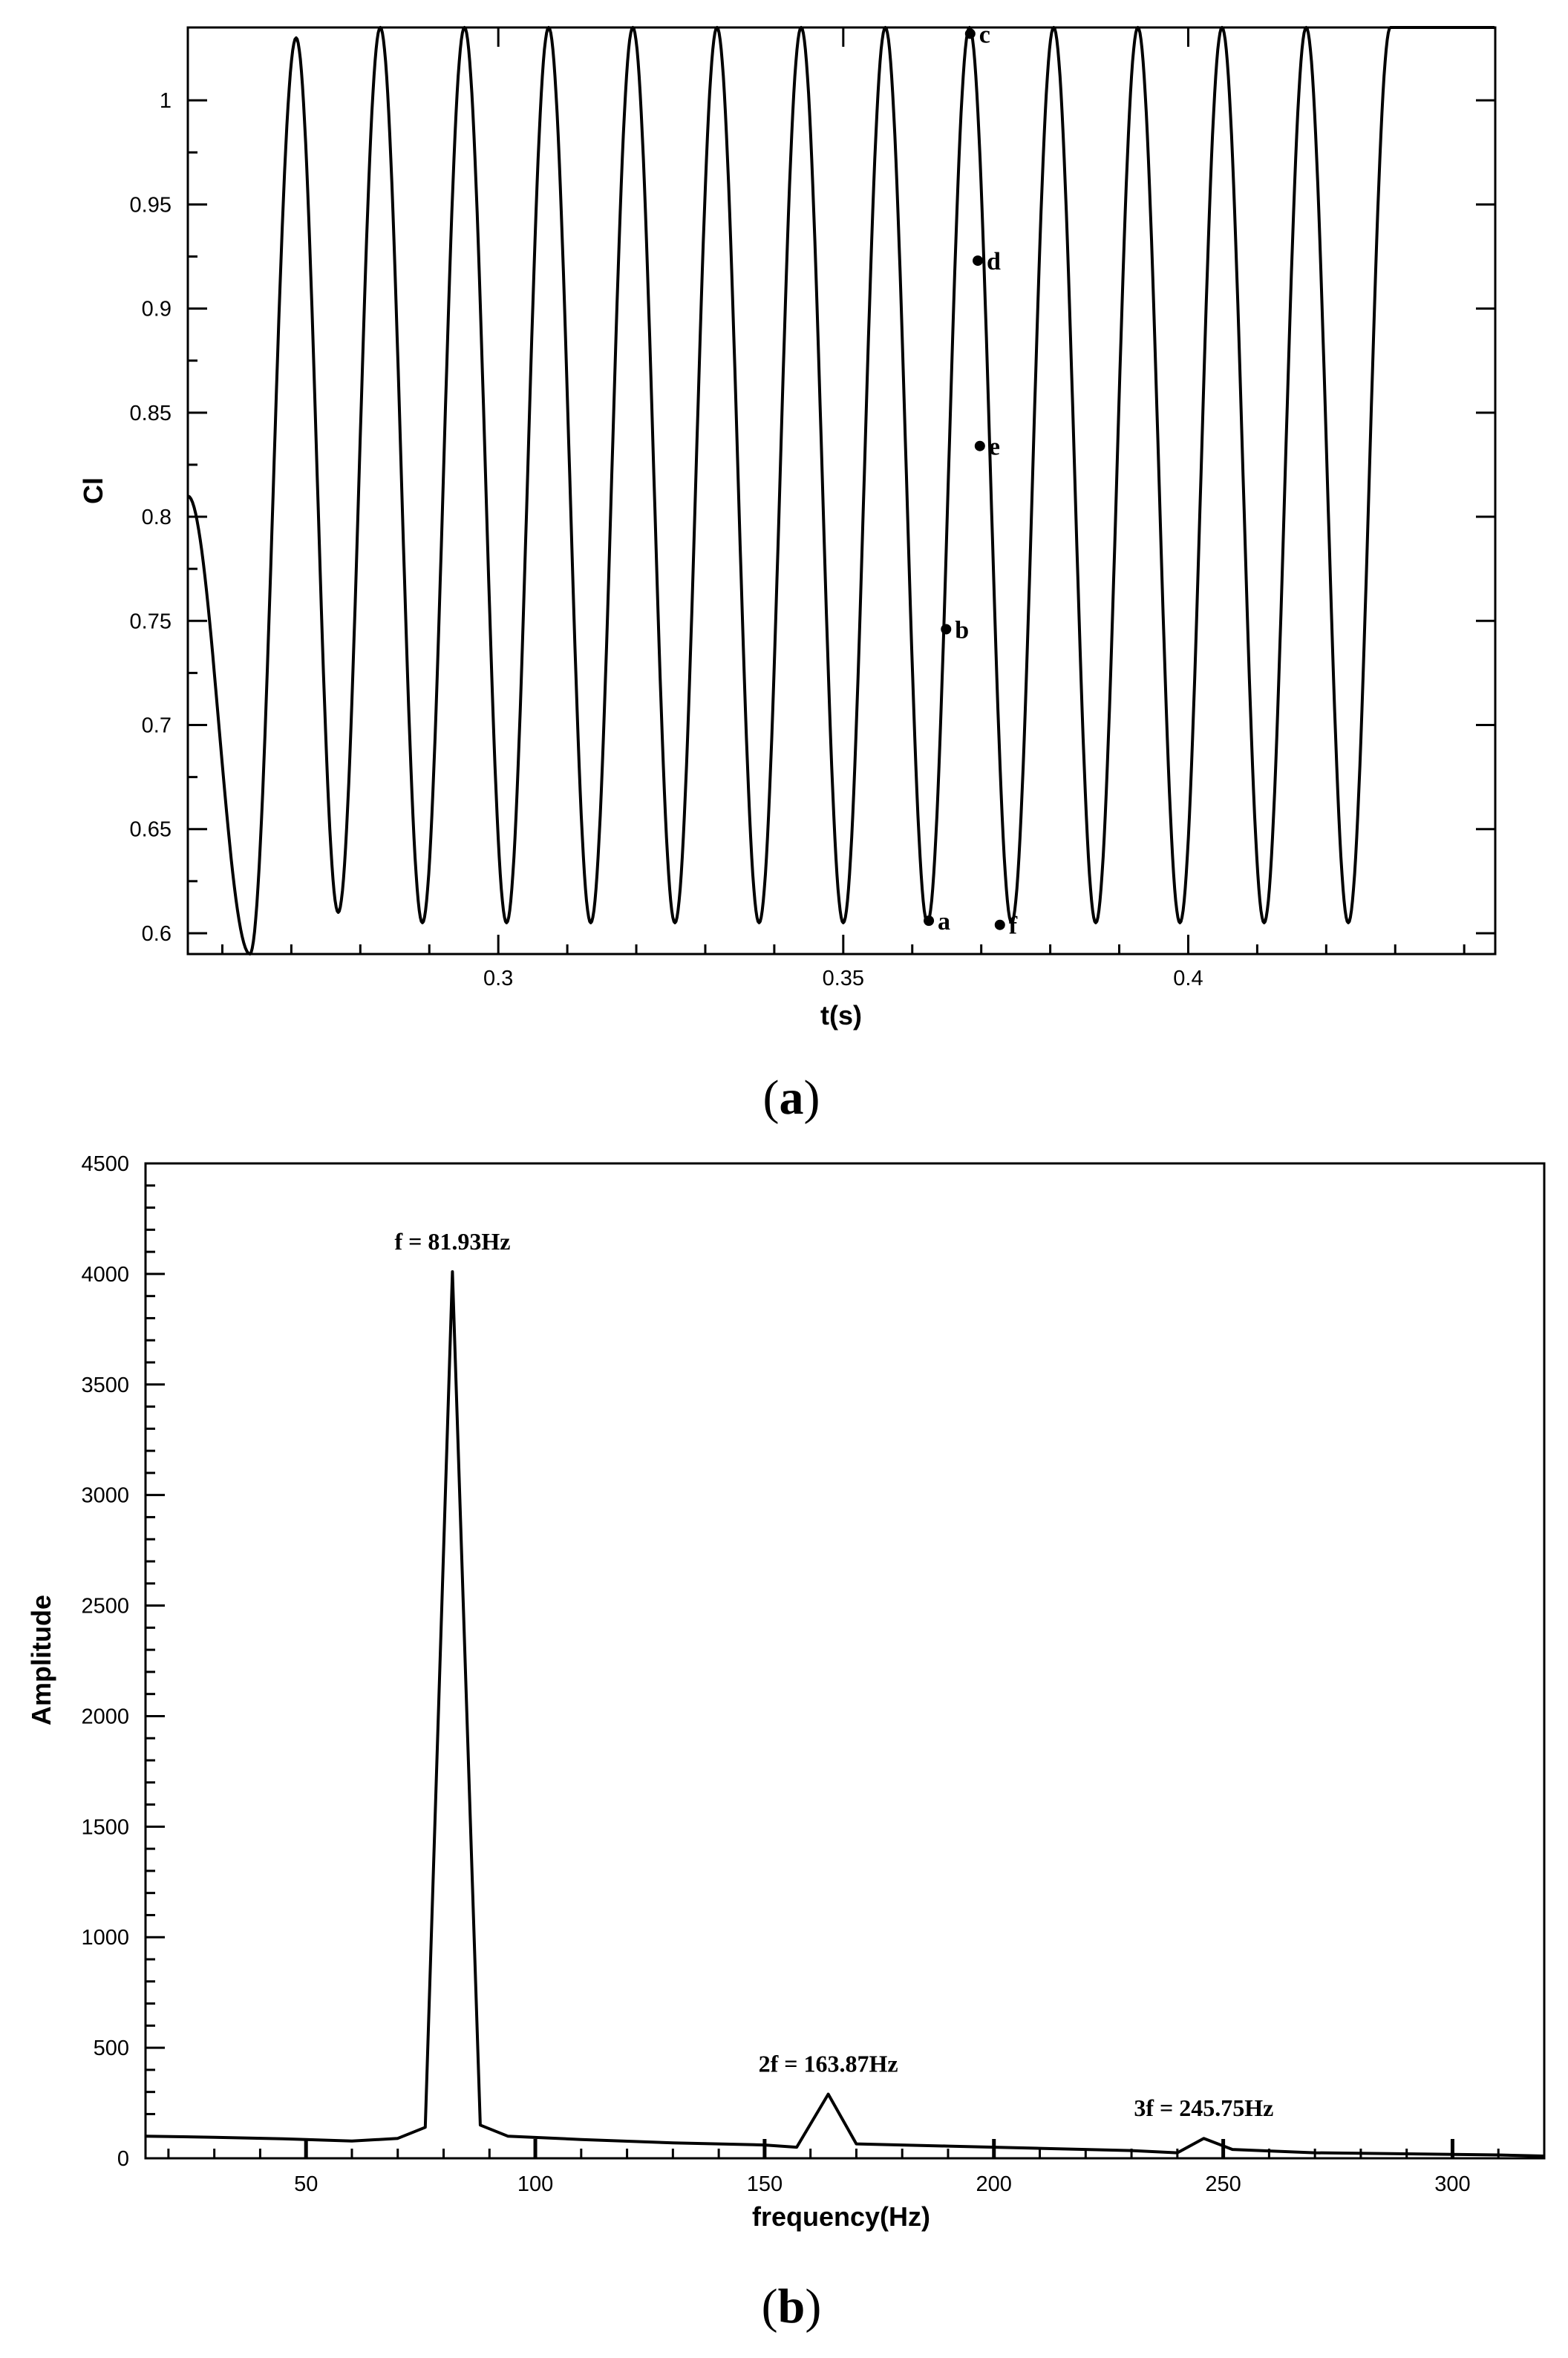 The width and height of the screenshot is (1568, 2358). I want to click on panel-a-point-e-marker, so click(979, 445).